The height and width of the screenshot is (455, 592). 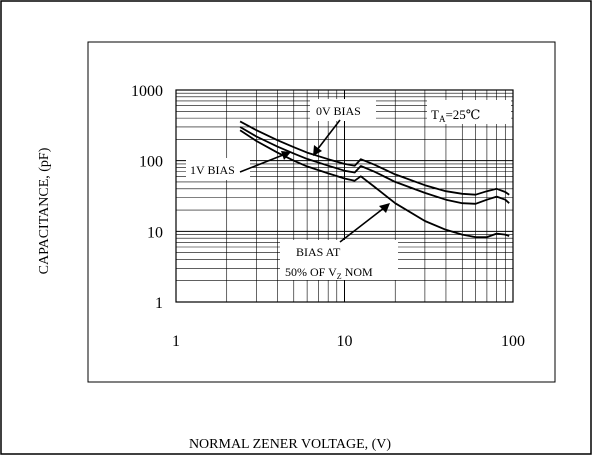 I want to click on temperature-label-box, so click(x=469, y=112).